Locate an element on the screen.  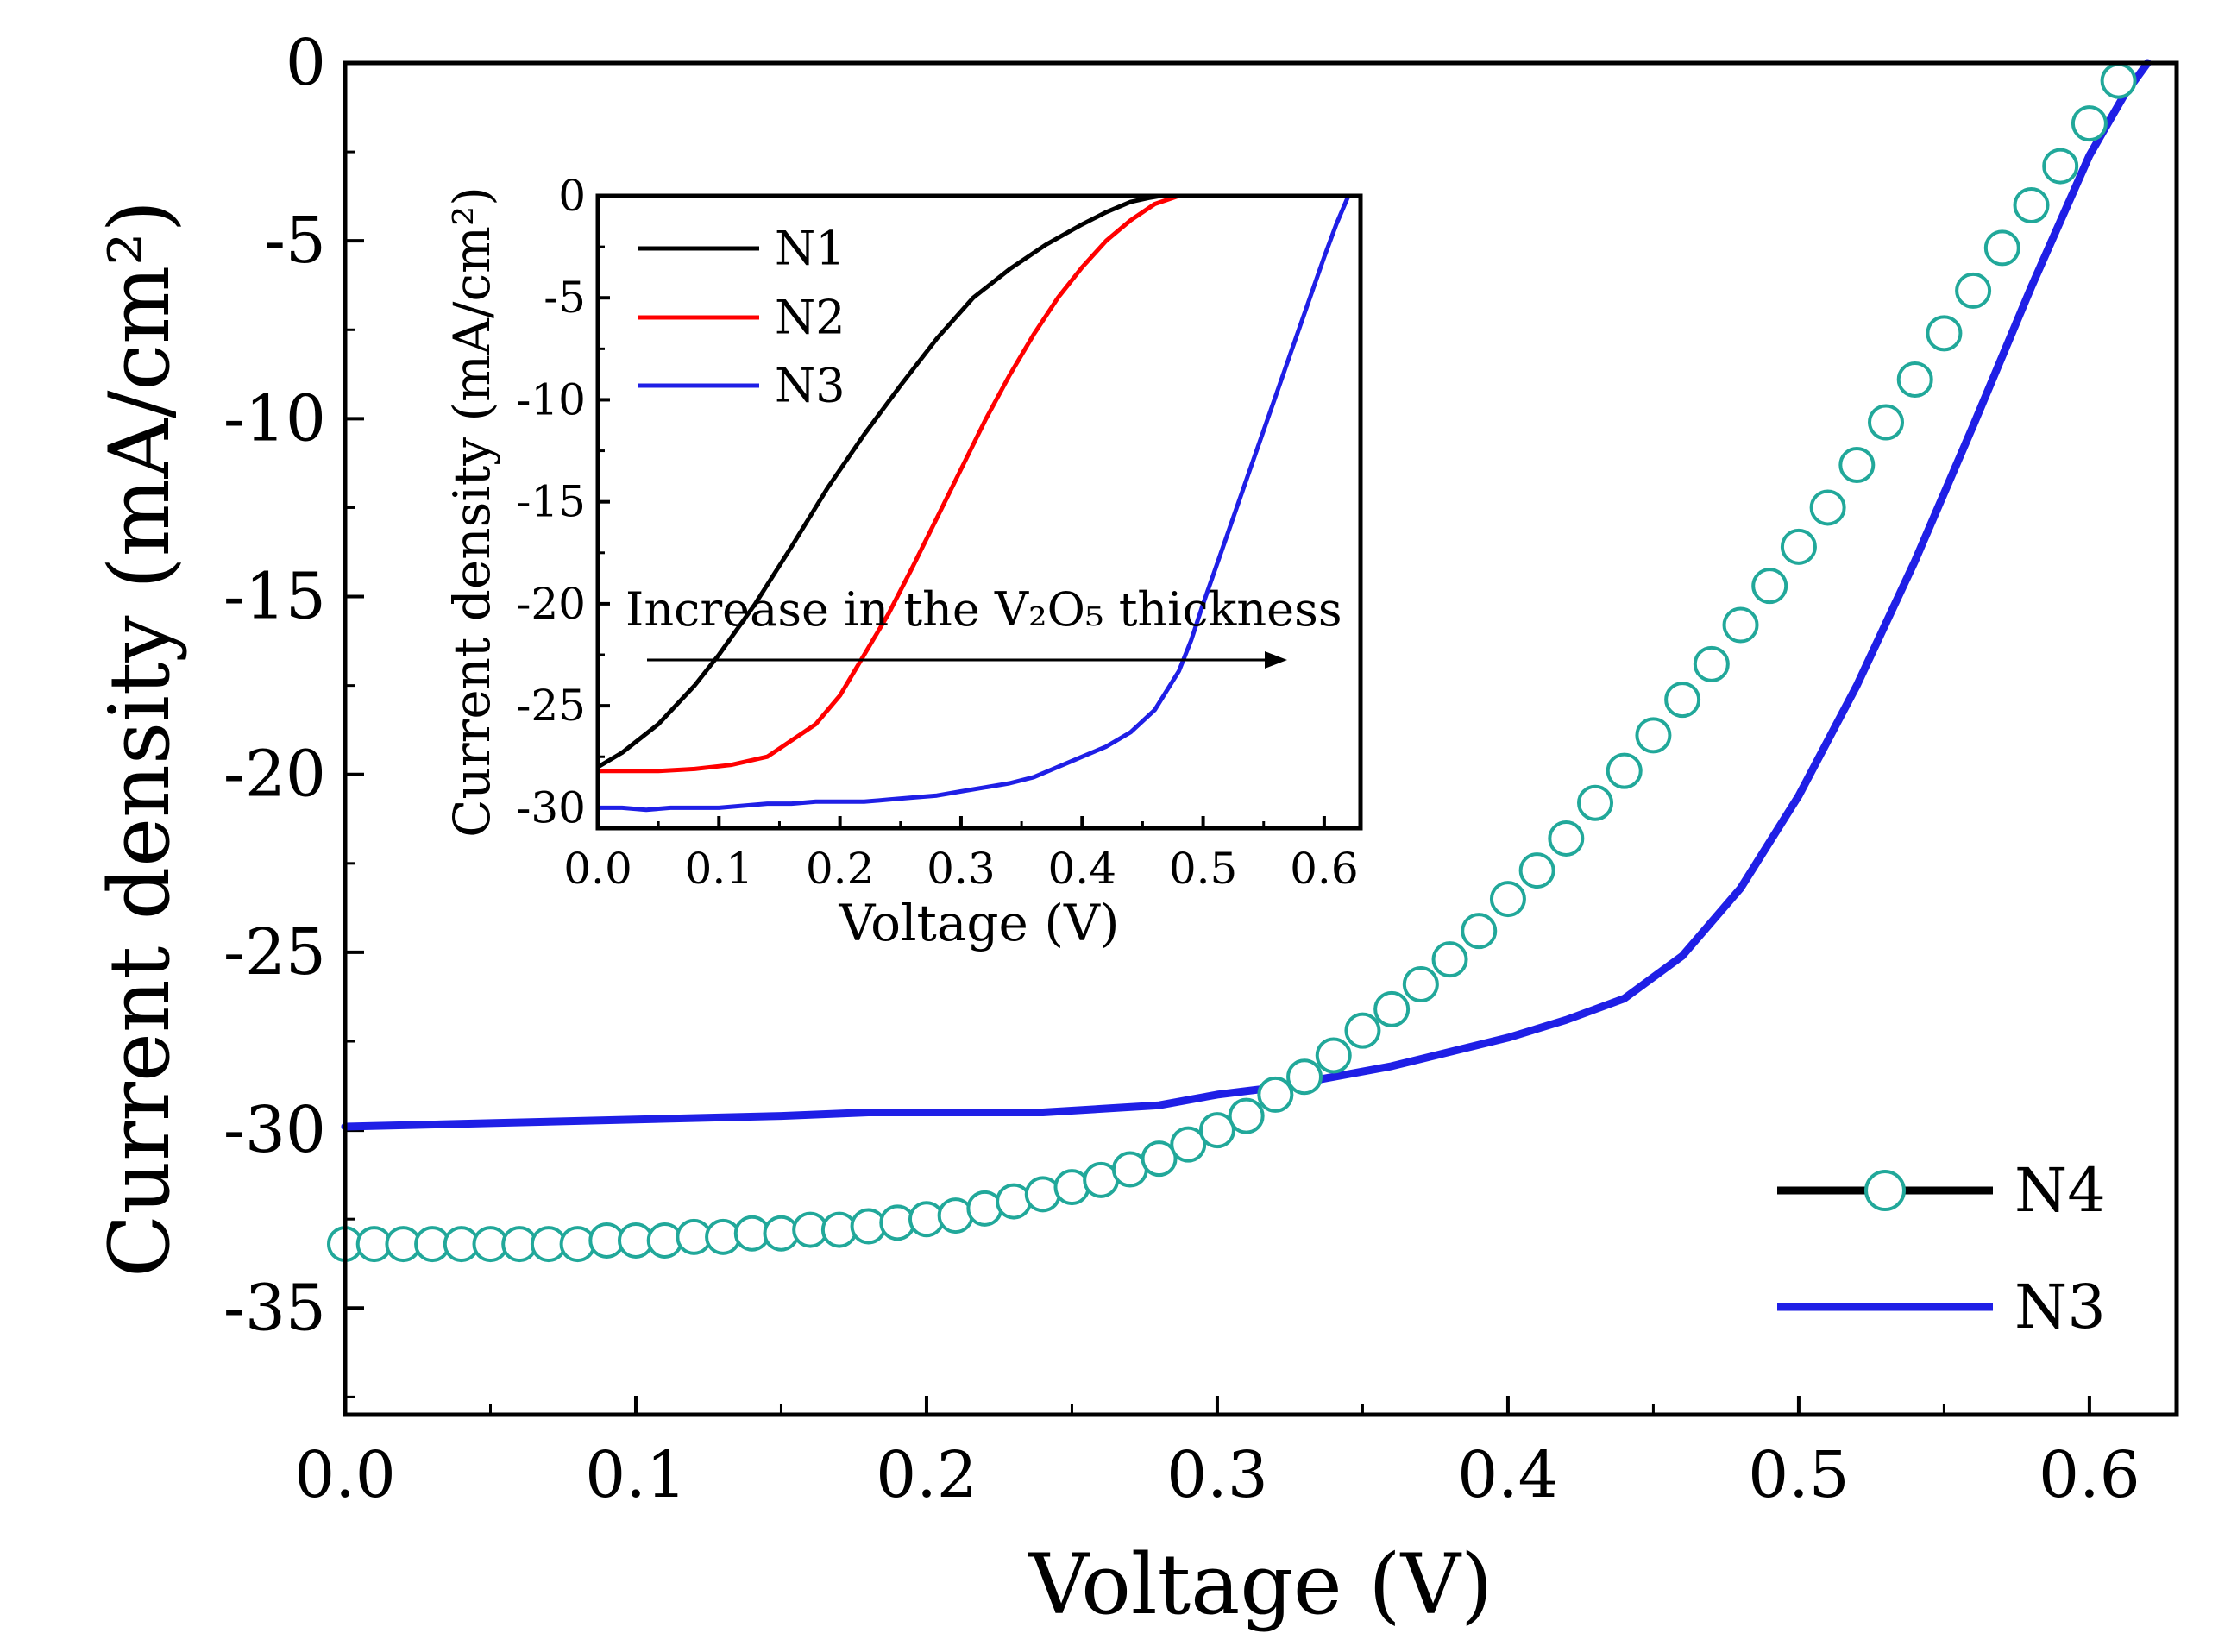
main-x-tick-label: 0.6 is located at coordinates (2089, 1475).